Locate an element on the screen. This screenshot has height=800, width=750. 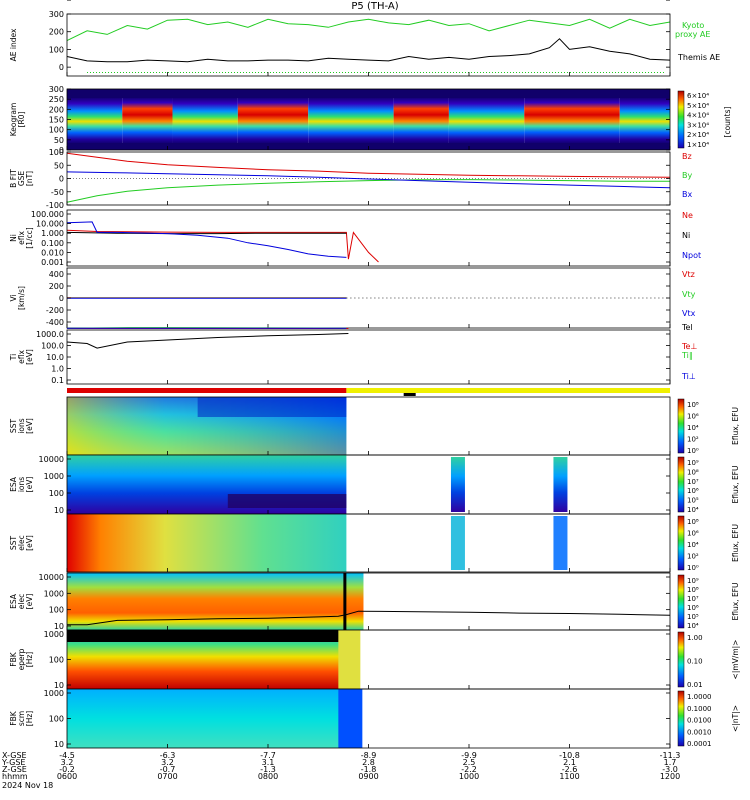
colorbar-tick-esa_e: 10⁹ is located at coordinates (693, 581).